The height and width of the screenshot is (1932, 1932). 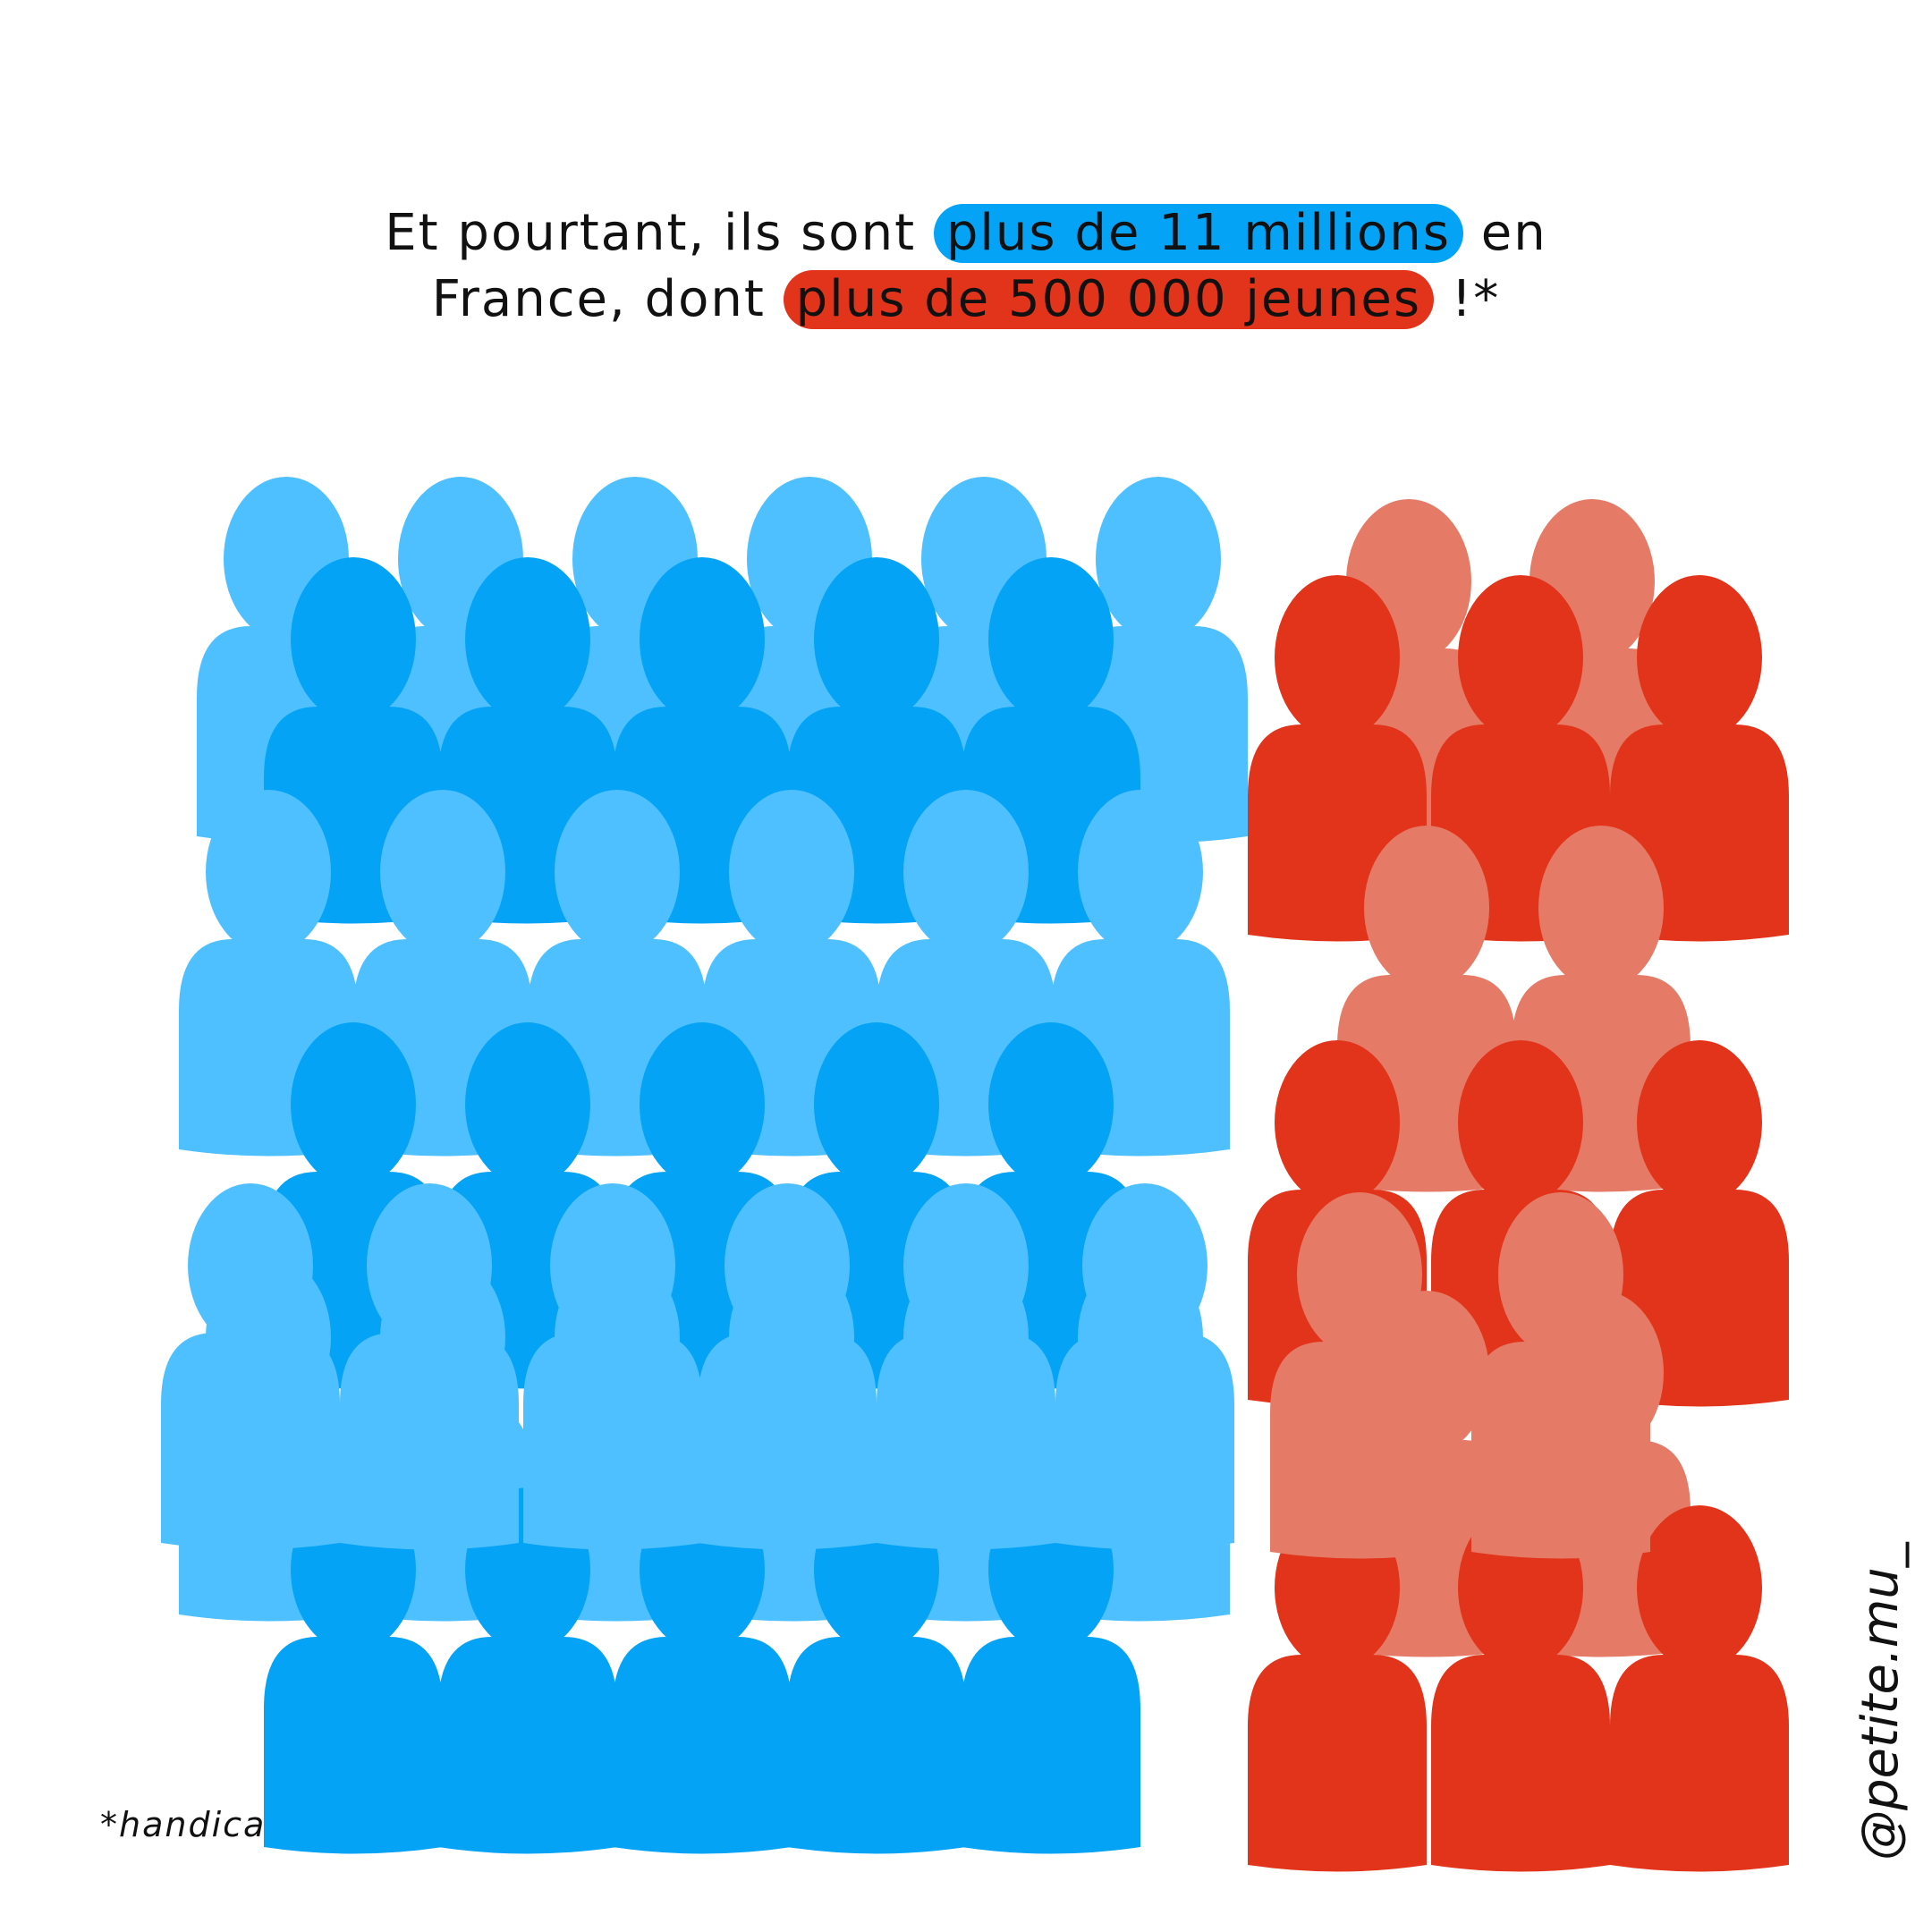 I want to click on headline-text: France, dont, so click(x=607, y=299).